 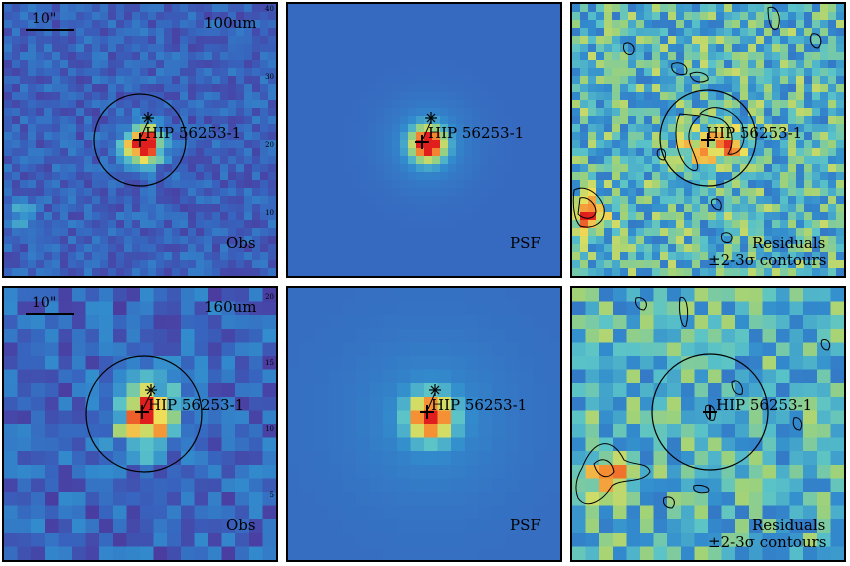 I want to click on tick-label: 15, so click(x=269, y=363).